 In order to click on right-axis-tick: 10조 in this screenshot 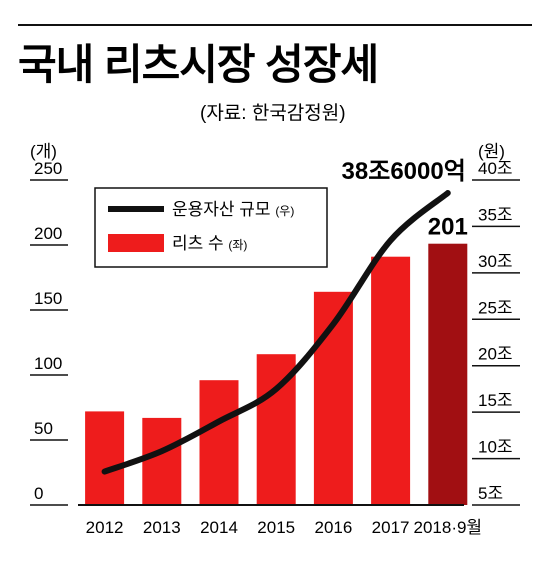, I will do `click(495, 447)`.